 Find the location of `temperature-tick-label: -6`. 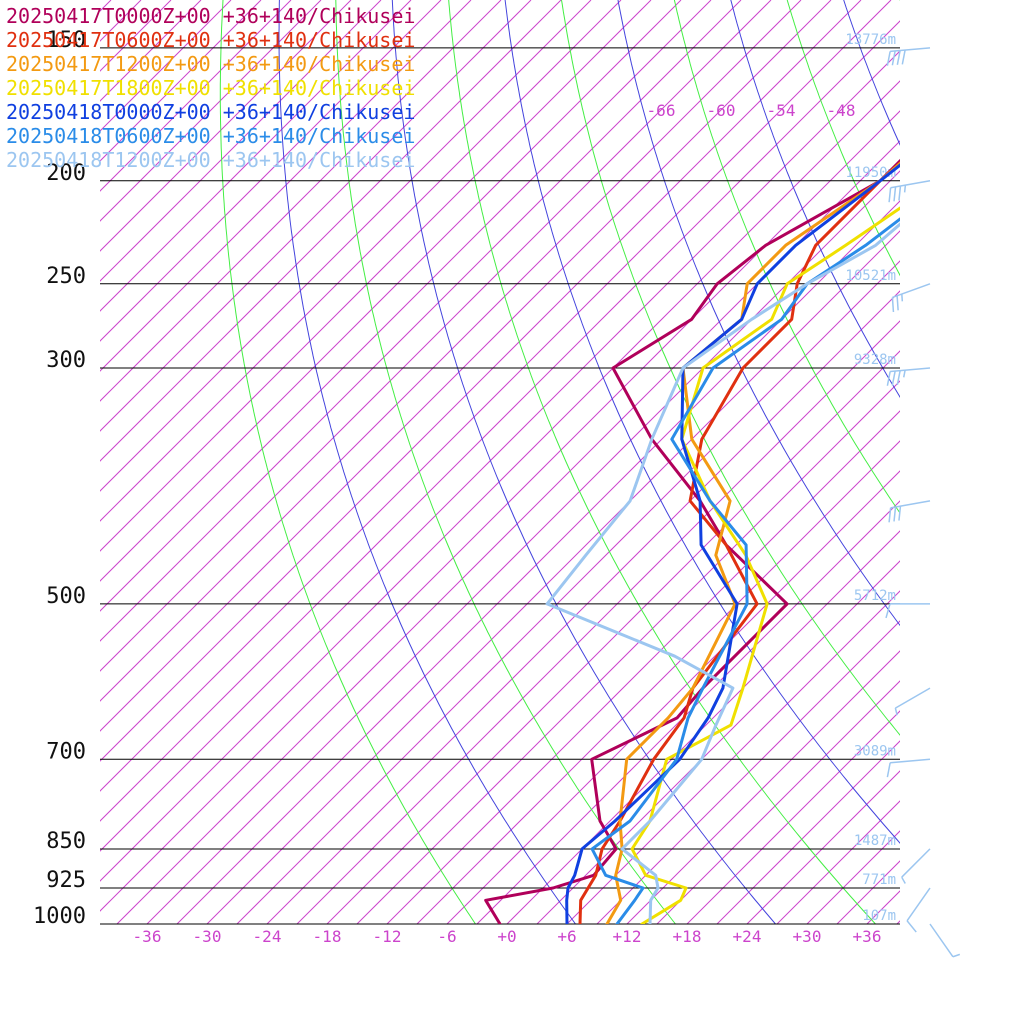

temperature-tick-label: -6 is located at coordinates (446, 936).